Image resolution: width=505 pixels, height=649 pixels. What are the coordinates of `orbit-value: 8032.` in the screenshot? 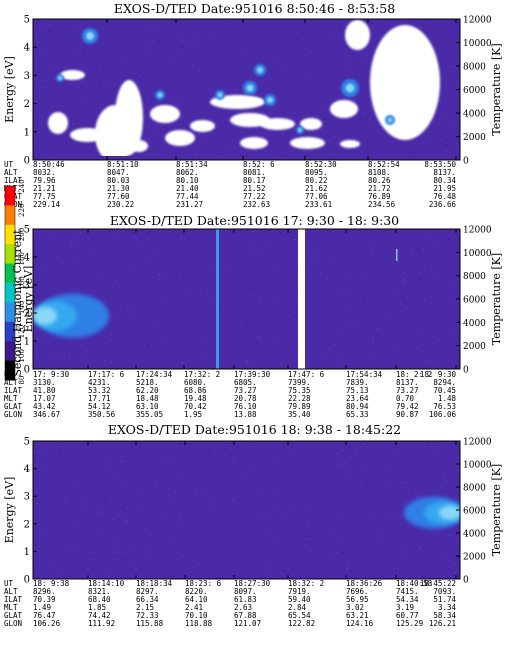 It's located at (44, 172).